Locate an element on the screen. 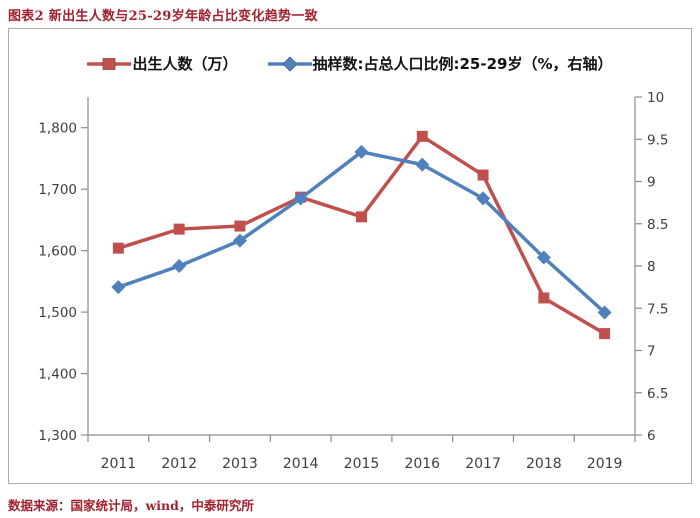 This screenshot has height=518, width=700. axis-tick-label: 7.5 is located at coordinates (657, 309).